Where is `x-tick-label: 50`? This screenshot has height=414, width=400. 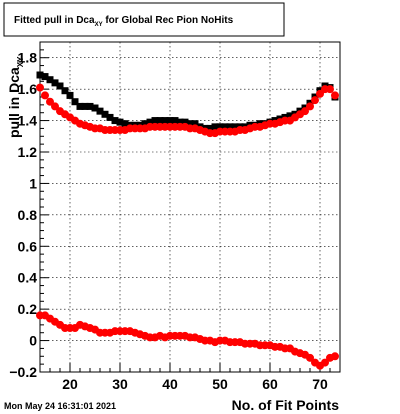 x-tick-label: 50 is located at coordinates (220, 384).